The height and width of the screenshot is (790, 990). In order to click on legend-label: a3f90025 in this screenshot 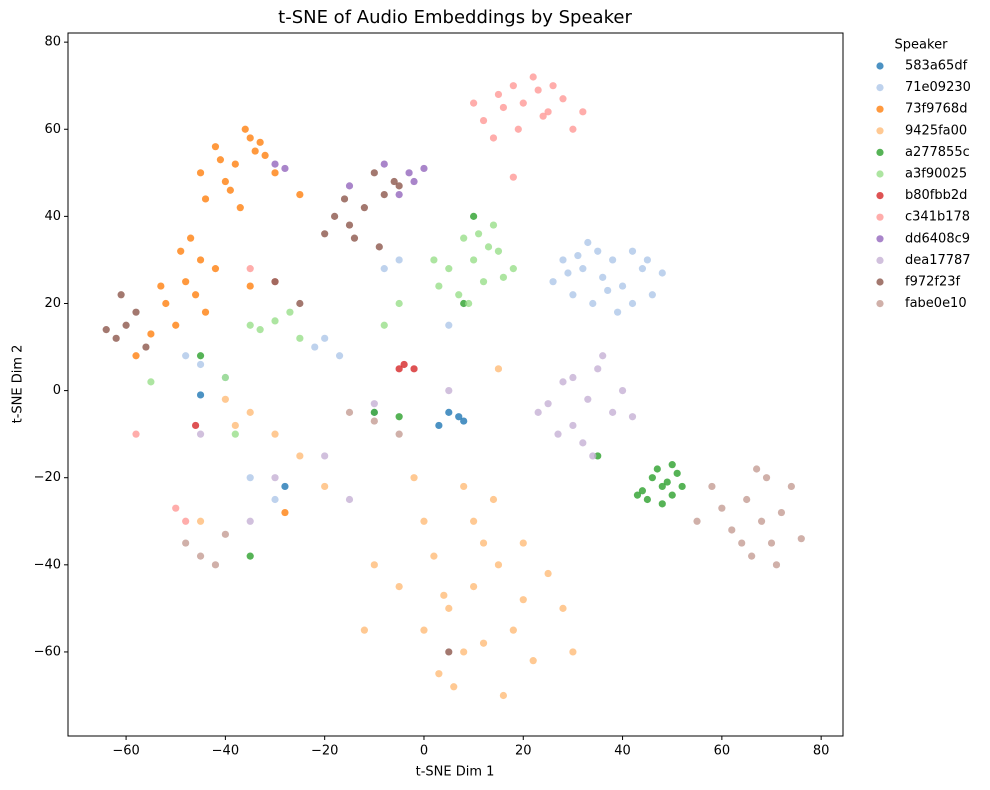, I will do `click(936, 174)`.